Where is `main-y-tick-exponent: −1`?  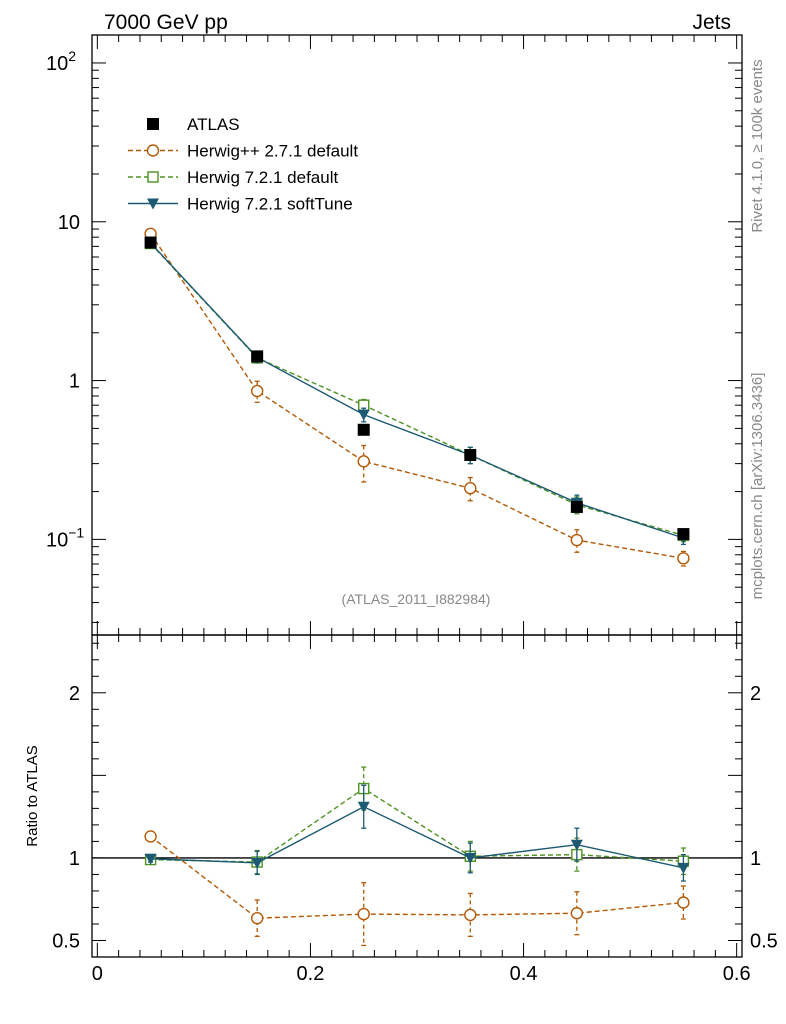
main-y-tick-exponent: −1 is located at coordinates (76, 532).